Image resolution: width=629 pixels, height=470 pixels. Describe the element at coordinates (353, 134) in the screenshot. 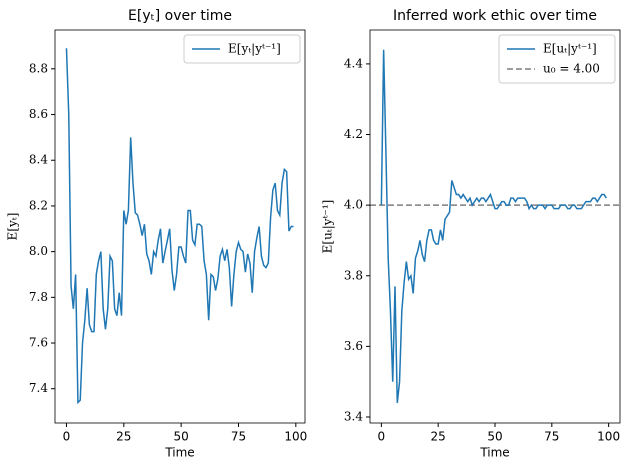

I see `y-tick-label: 4.2` at that location.